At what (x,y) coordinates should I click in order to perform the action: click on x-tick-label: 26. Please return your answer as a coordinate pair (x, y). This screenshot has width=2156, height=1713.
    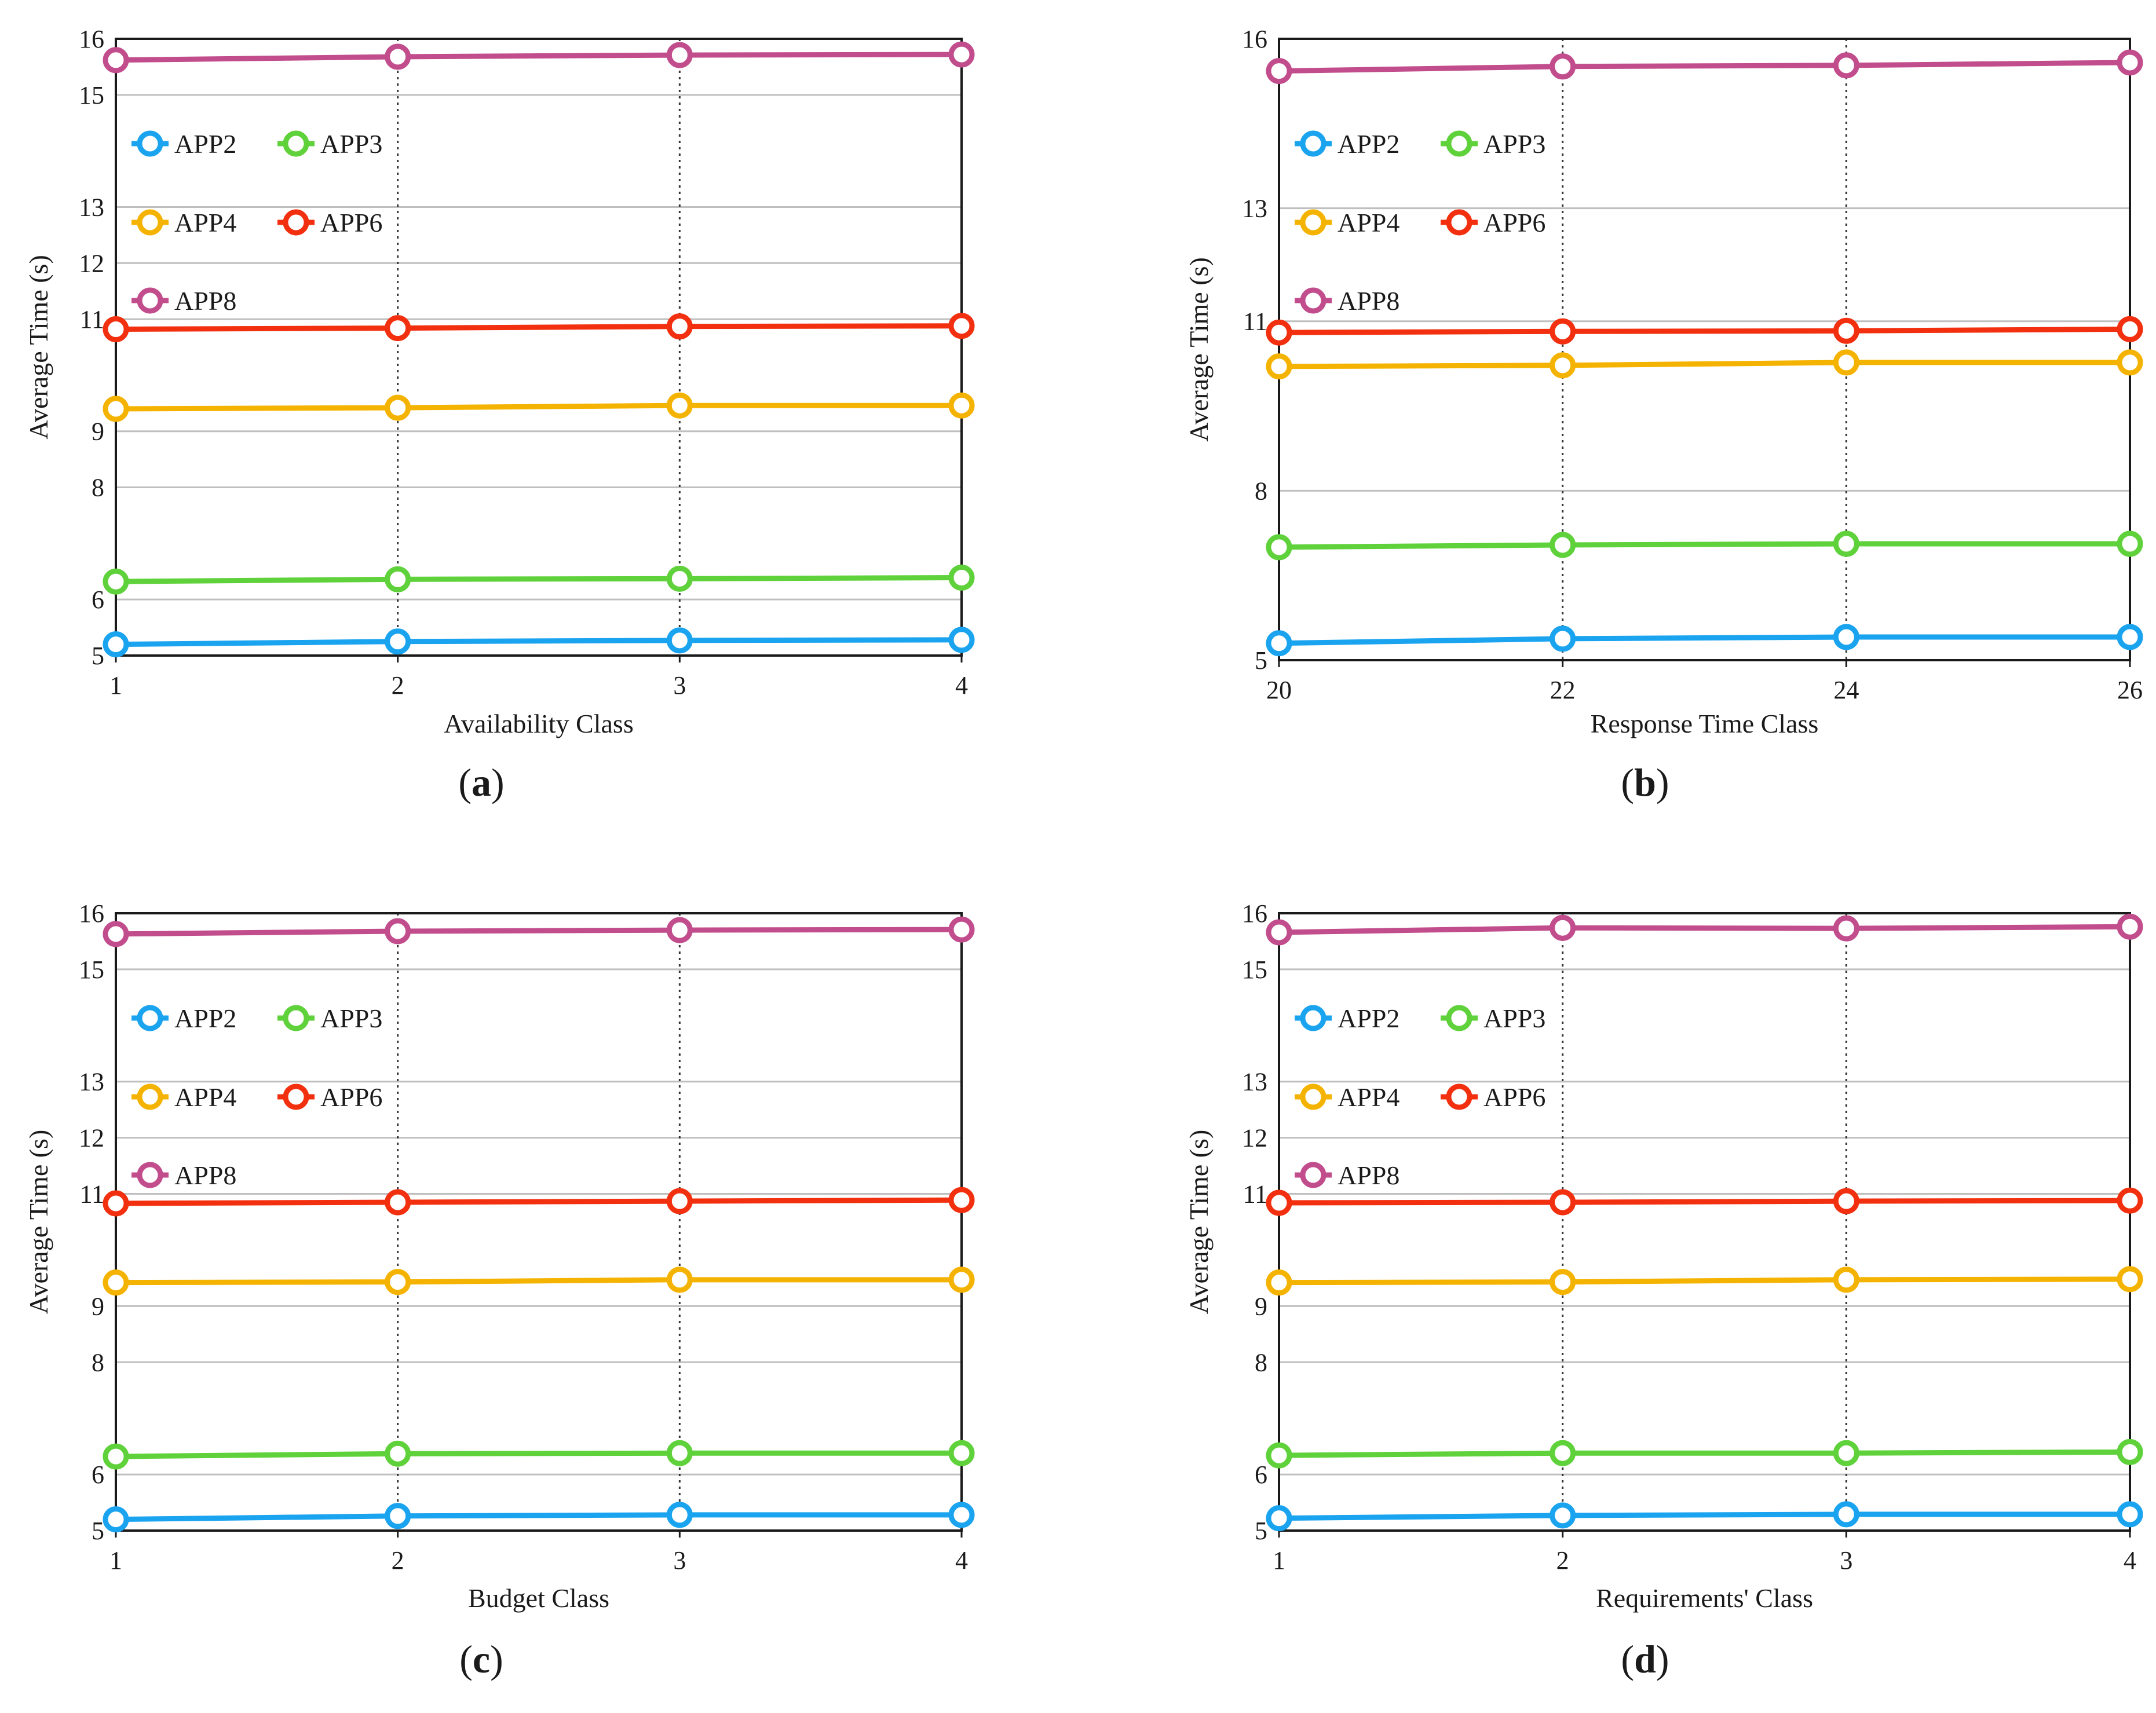
    Looking at the image, I should click on (2130, 690).